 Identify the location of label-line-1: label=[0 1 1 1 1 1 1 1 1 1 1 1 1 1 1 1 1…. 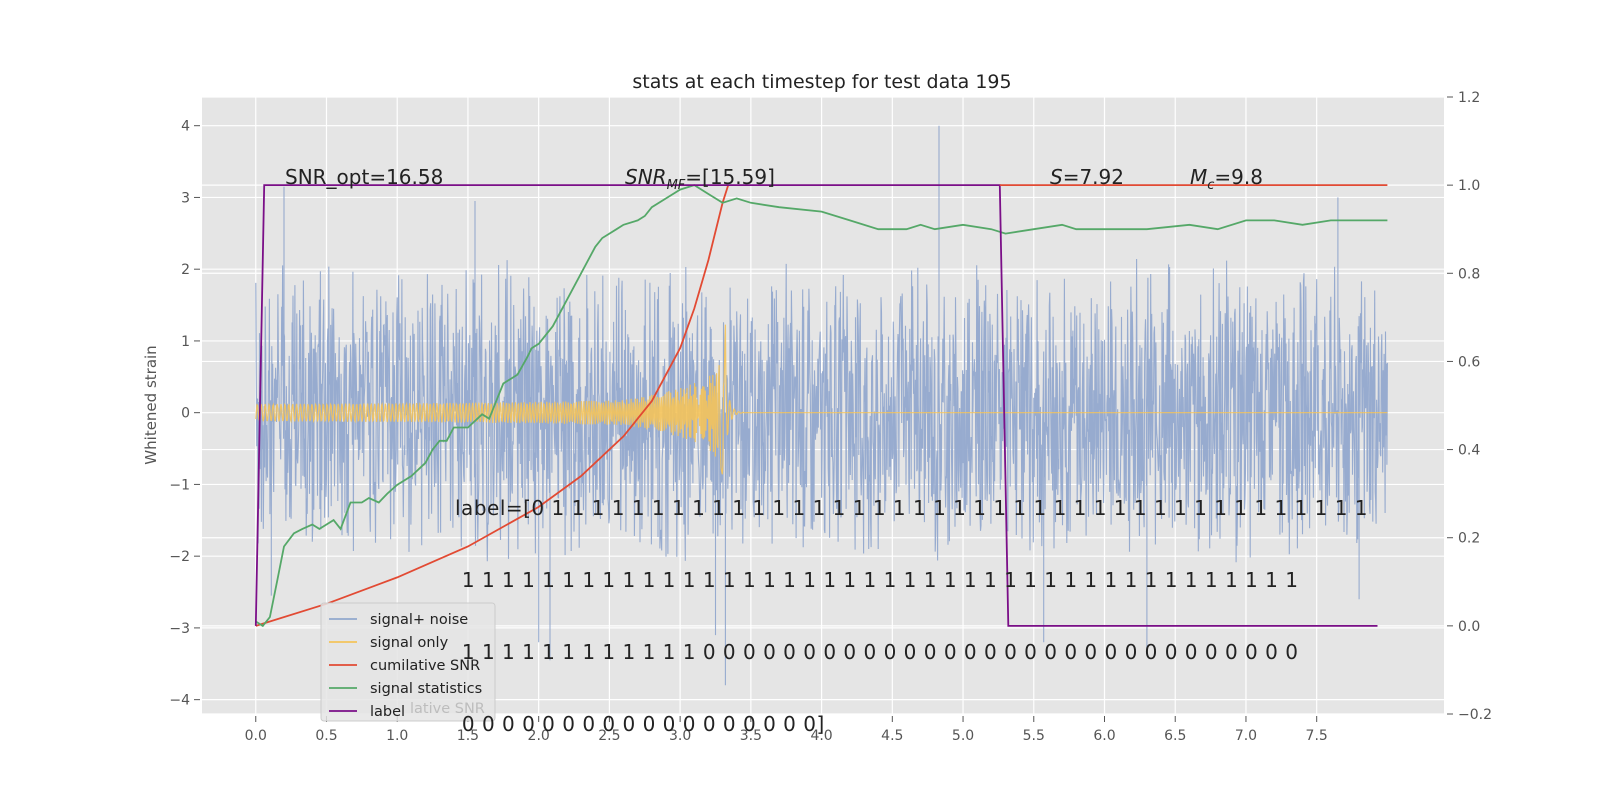
(912, 508).